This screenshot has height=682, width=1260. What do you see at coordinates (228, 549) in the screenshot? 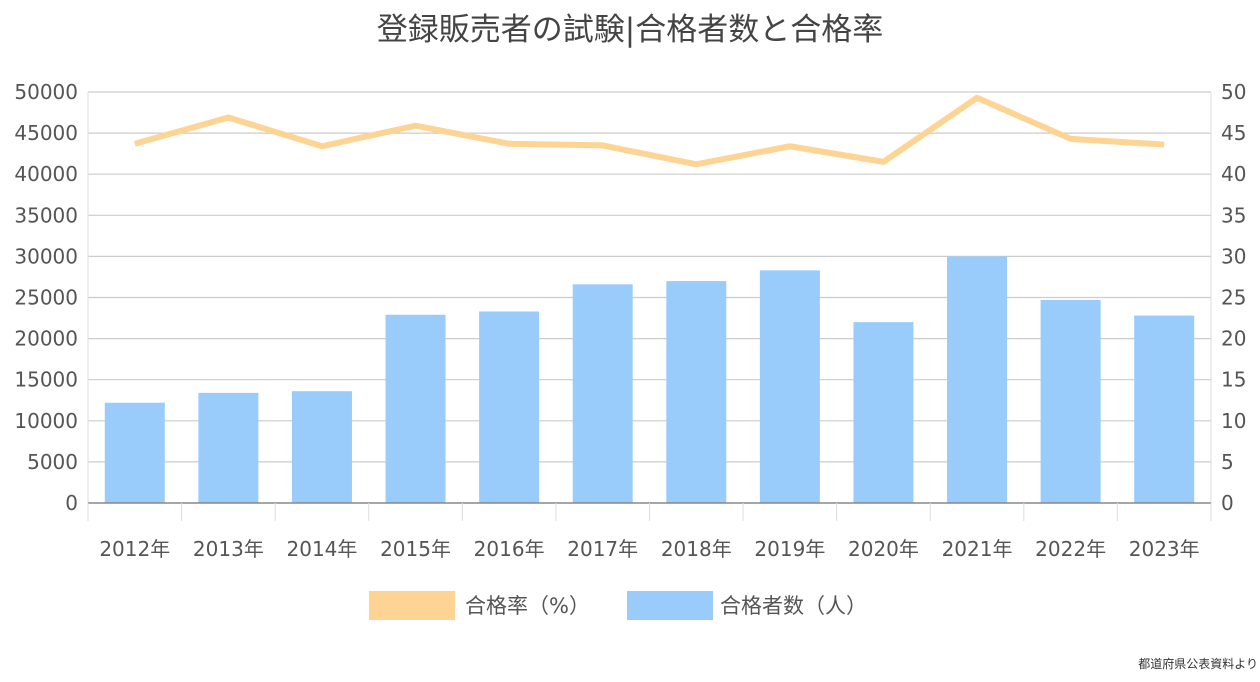
I see `x-tick-label: 2013年` at bounding box center [228, 549].